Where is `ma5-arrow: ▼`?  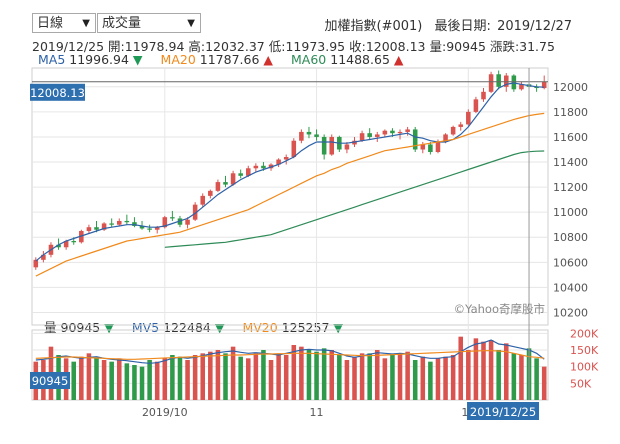 ma5-arrow: ▼ is located at coordinates (137, 59).